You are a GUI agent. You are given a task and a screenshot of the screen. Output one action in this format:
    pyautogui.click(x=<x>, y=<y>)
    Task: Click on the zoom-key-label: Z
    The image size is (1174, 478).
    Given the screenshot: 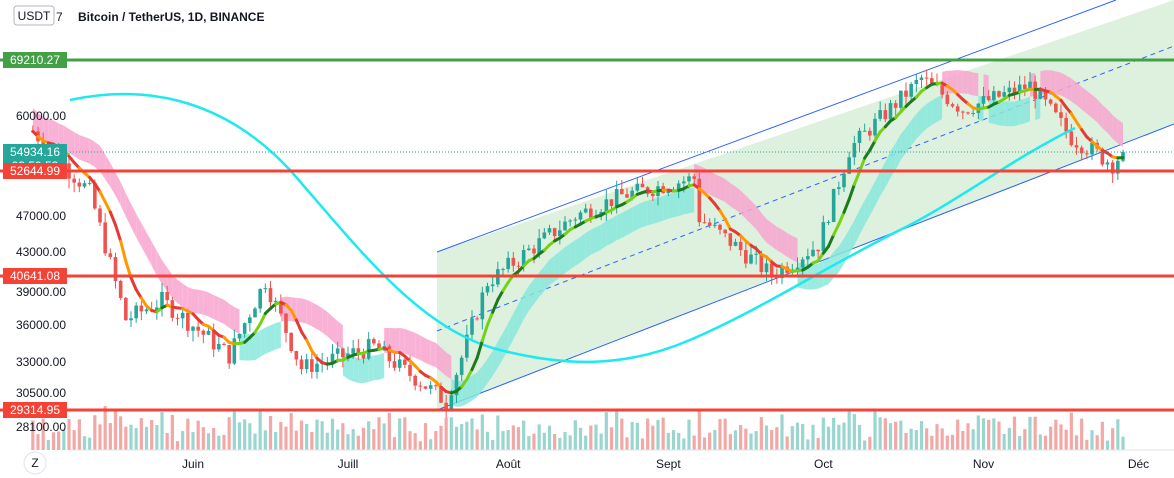 What is the action you would take?
    pyautogui.click(x=34, y=463)
    